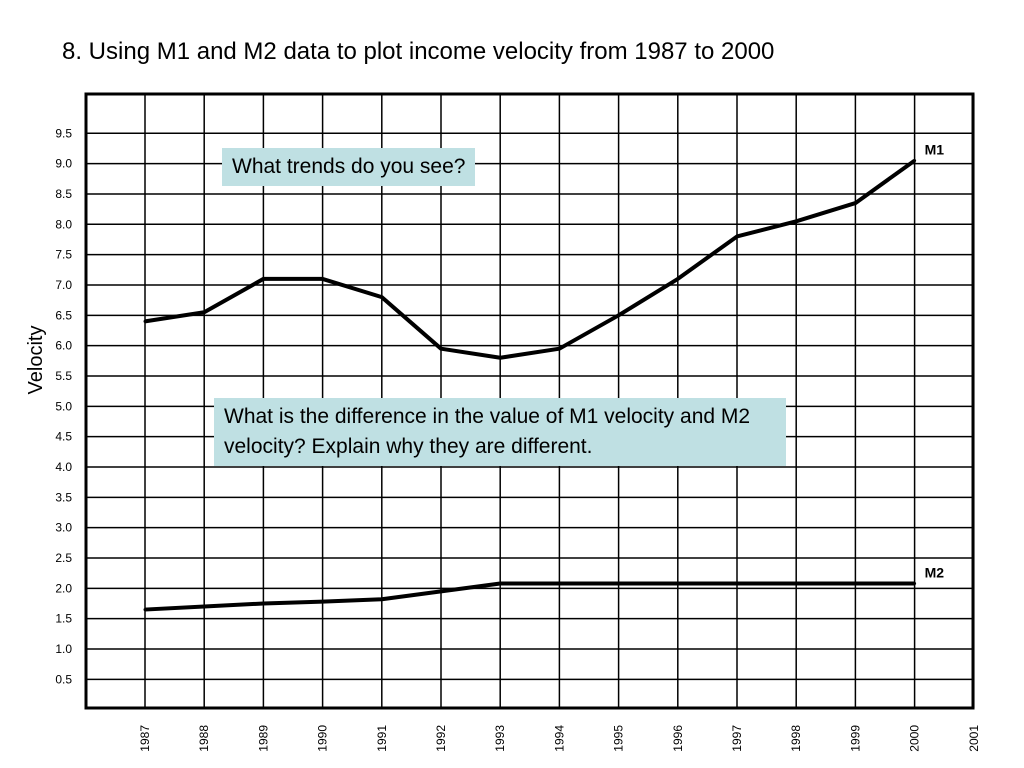 Image resolution: width=1024 pixels, height=768 pixels. I want to click on x-tick-label: 2000, so click(915, 738).